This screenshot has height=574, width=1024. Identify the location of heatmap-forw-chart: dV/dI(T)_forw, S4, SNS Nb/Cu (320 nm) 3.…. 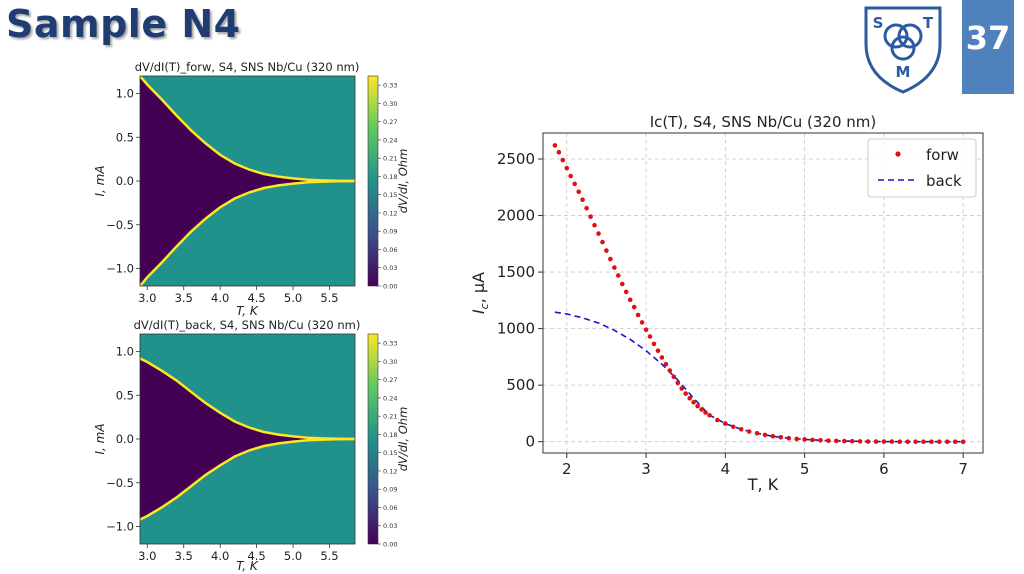
(251, 189).